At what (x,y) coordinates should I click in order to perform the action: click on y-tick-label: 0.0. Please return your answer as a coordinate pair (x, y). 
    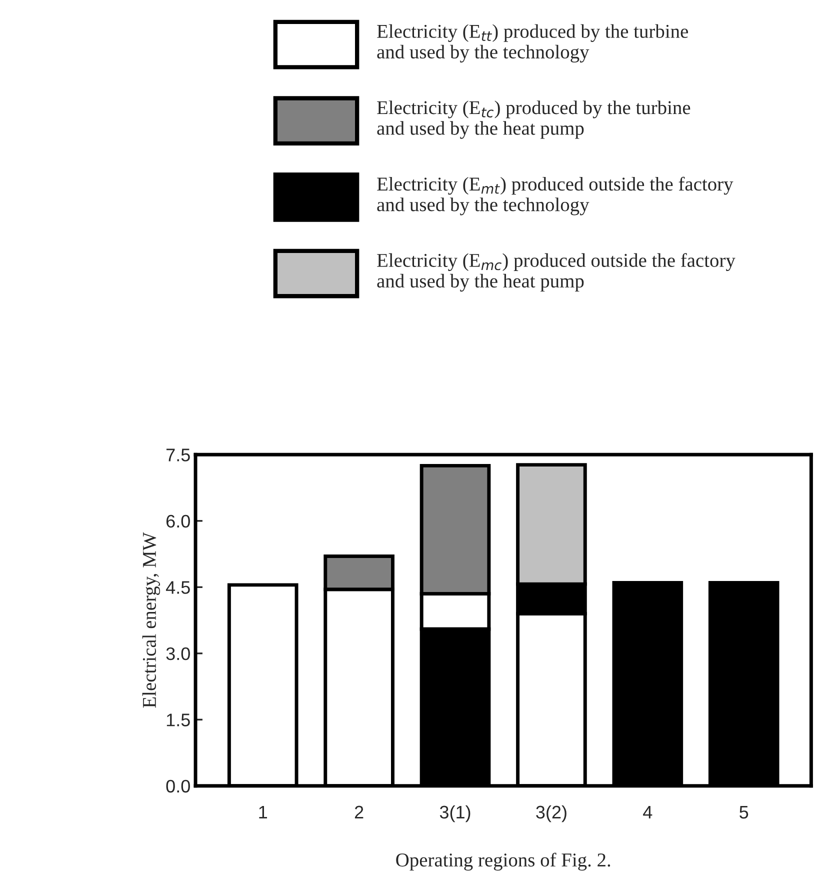
    Looking at the image, I should click on (178, 786).